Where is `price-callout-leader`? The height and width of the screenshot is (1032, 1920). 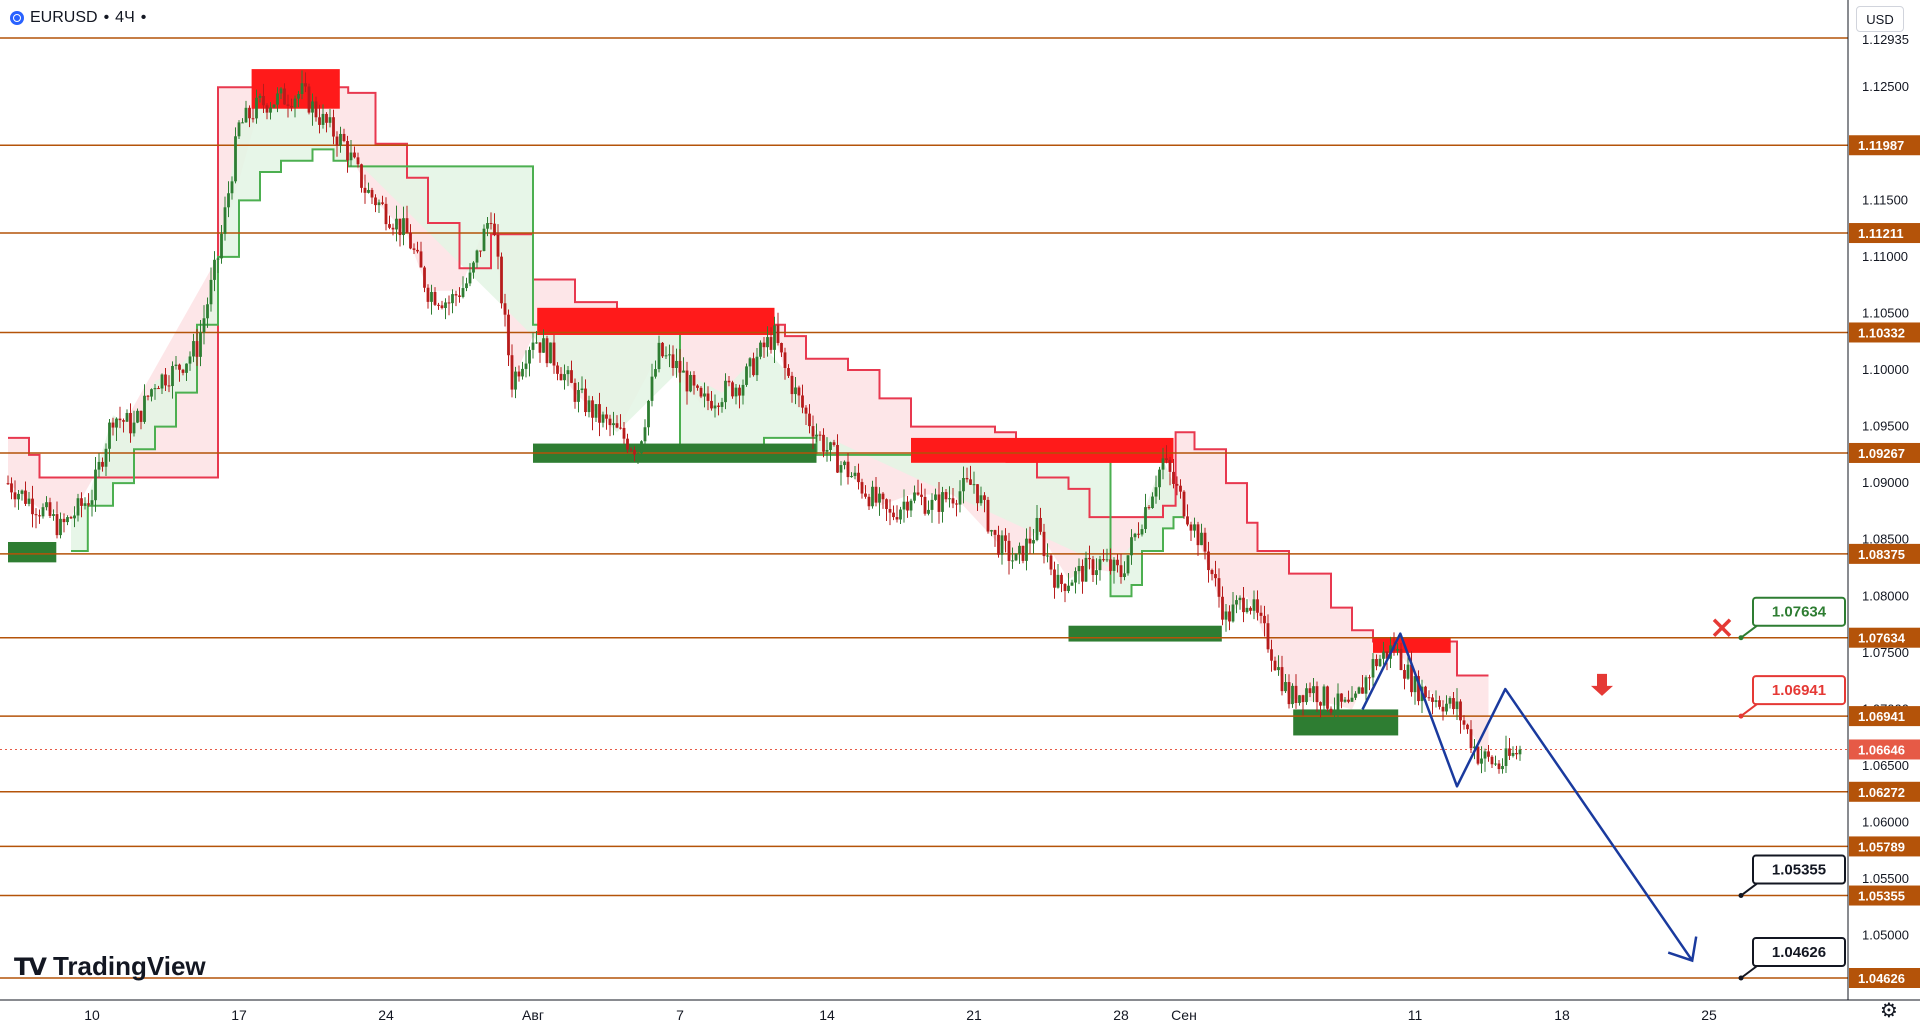 price-callout-leader is located at coordinates (1749, 972).